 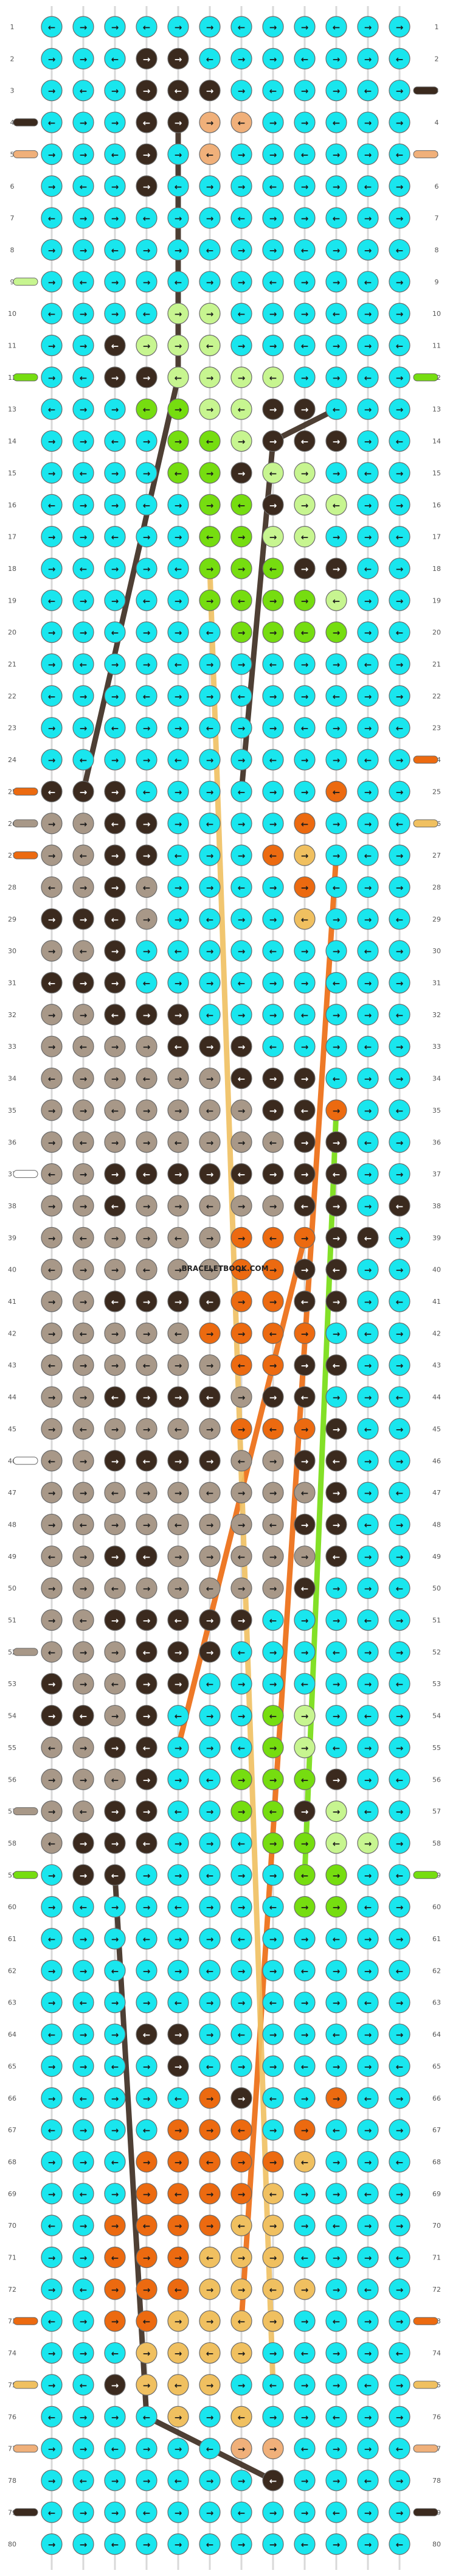 I want to click on row-number-left: 69, so click(x=12, y=2194).